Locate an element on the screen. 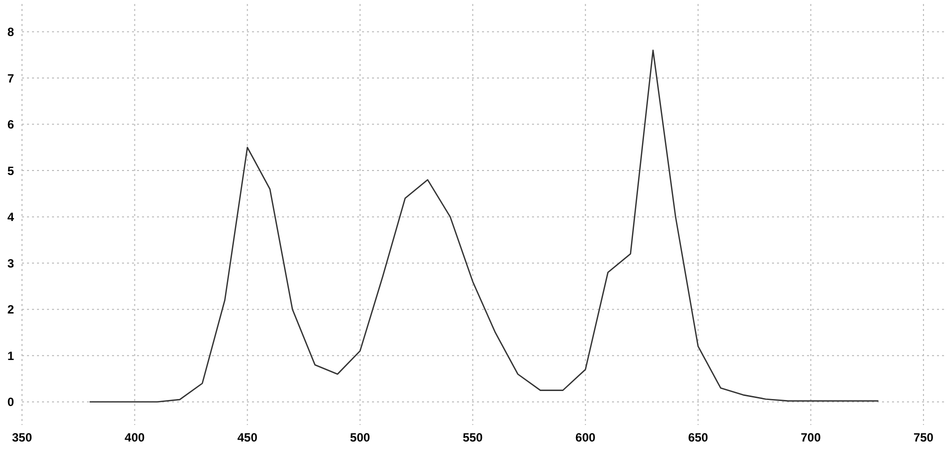 The width and height of the screenshot is (946, 455). y-tick-label: 6 is located at coordinates (10, 125).